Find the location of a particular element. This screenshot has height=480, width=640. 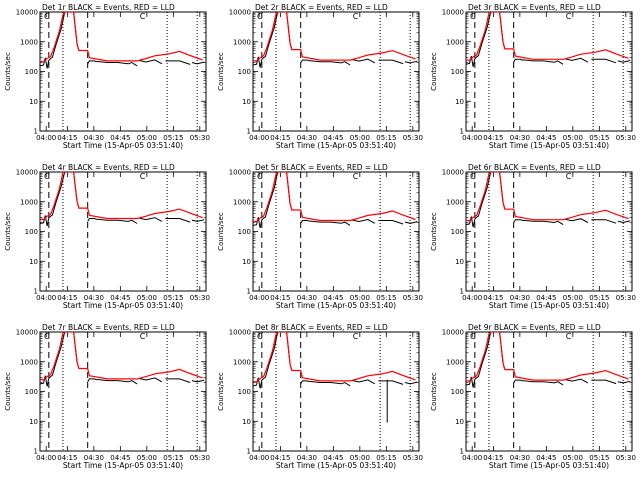

panel-title: Det 1r BLACK = Events, RED = LLD is located at coordinates (108, 7).